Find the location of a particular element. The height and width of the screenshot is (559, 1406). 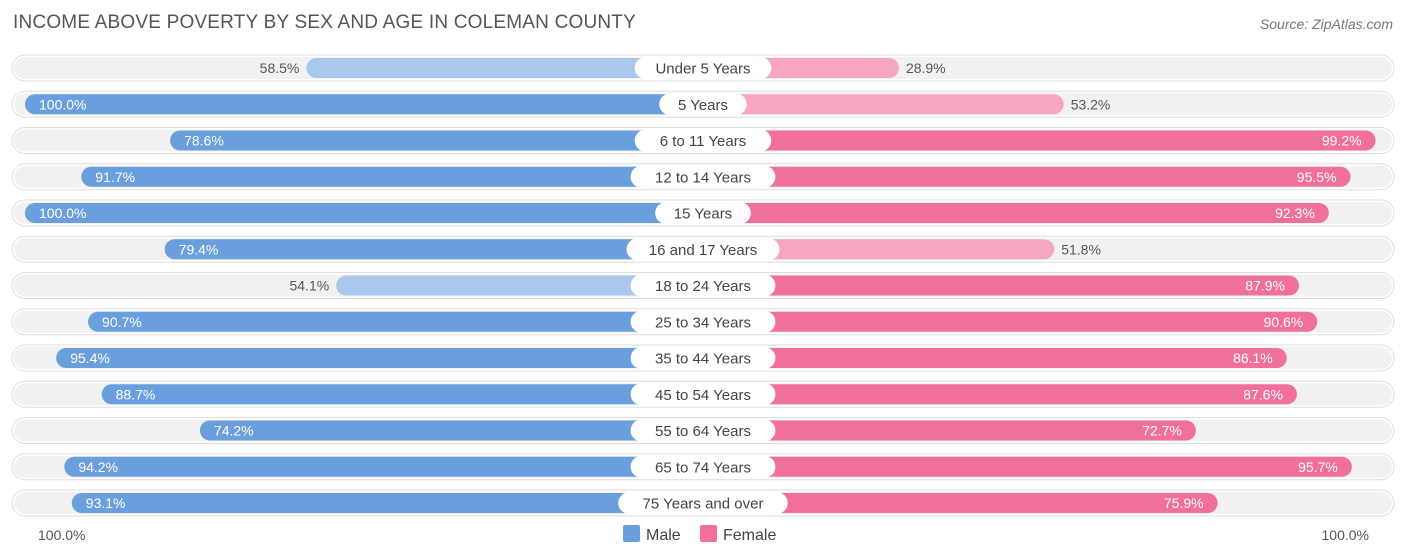

value-label-male: 95.4% is located at coordinates (90, 358).